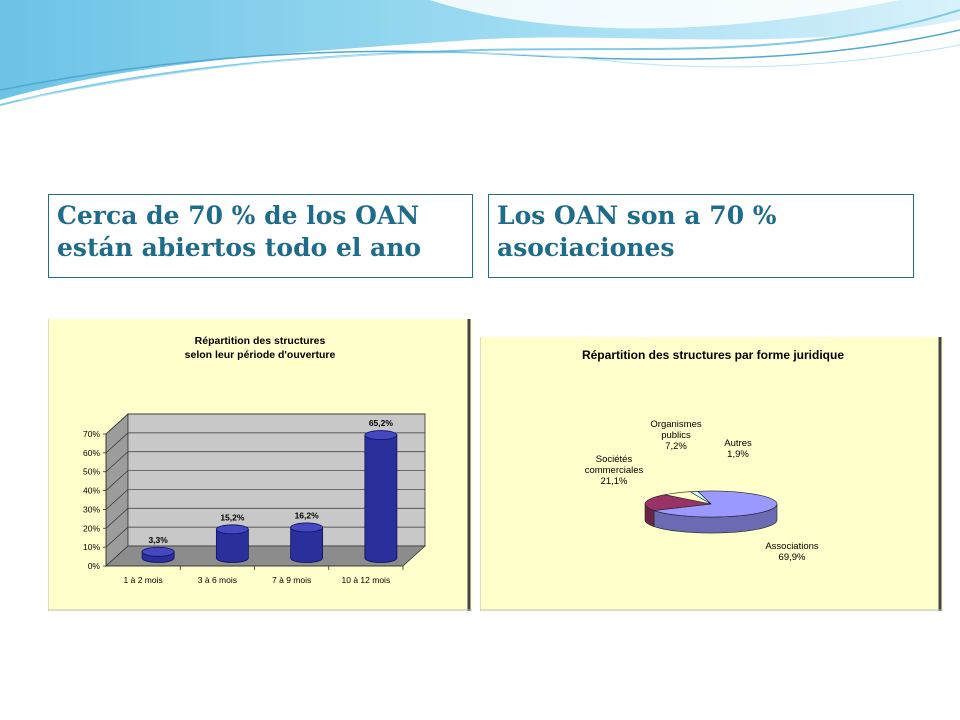  What do you see at coordinates (91, 453) in the screenshot?
I see `y-axis-tick-label: 60%` at bounding box center [91, 453].